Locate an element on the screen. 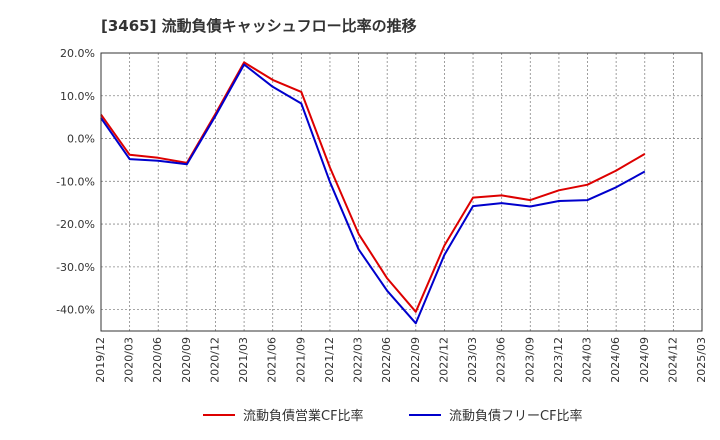  y-tick-label: 10.0% is located at coordinates (77, 96).